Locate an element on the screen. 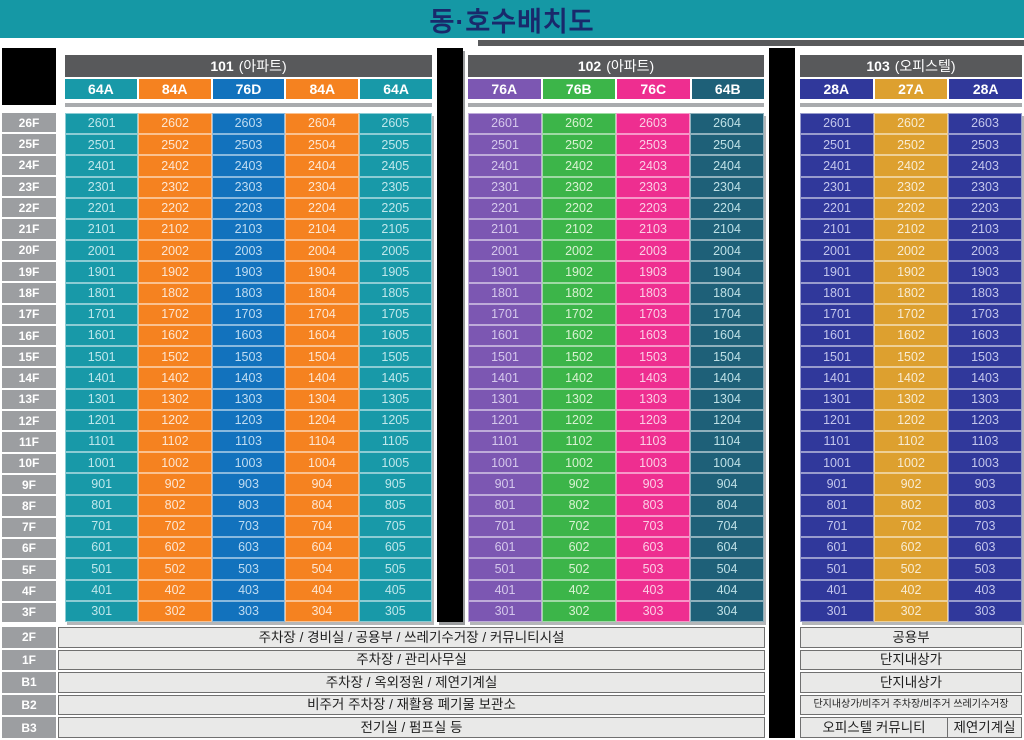 Image resolution: width=1024 pixels, height=740 pixels. unit-cell: 804 is located at coordinates (322, 505).